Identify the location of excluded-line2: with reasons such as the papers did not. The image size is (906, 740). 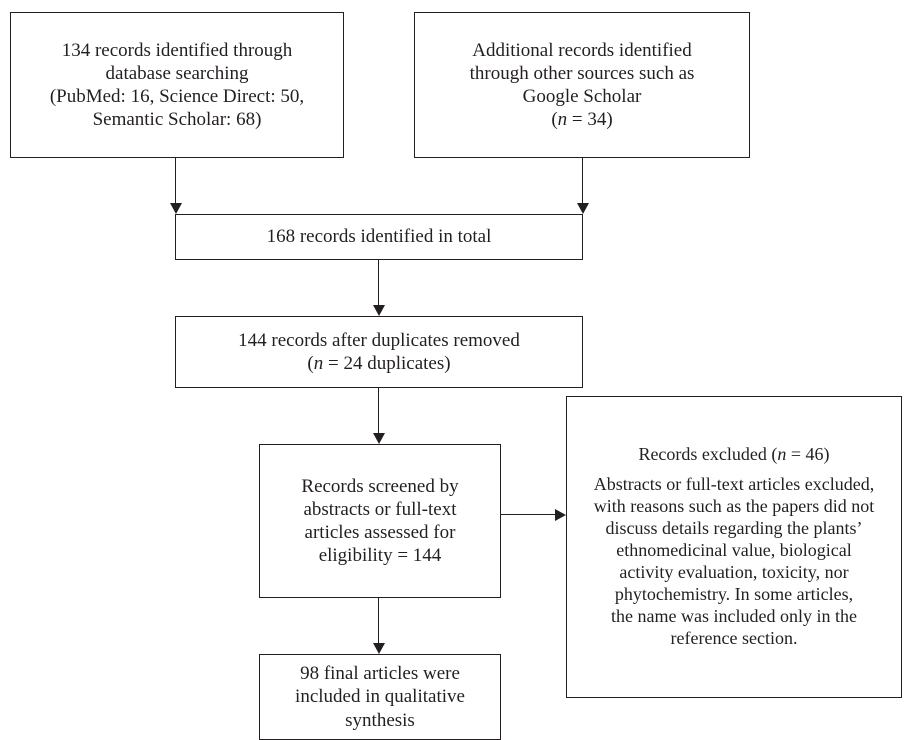
(734, 506).